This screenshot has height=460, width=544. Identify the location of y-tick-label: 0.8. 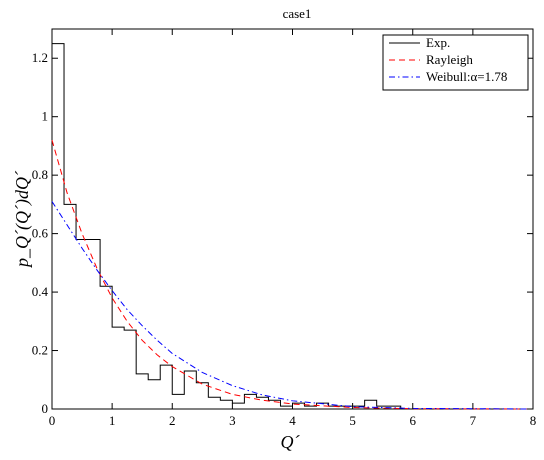
(40, 174).